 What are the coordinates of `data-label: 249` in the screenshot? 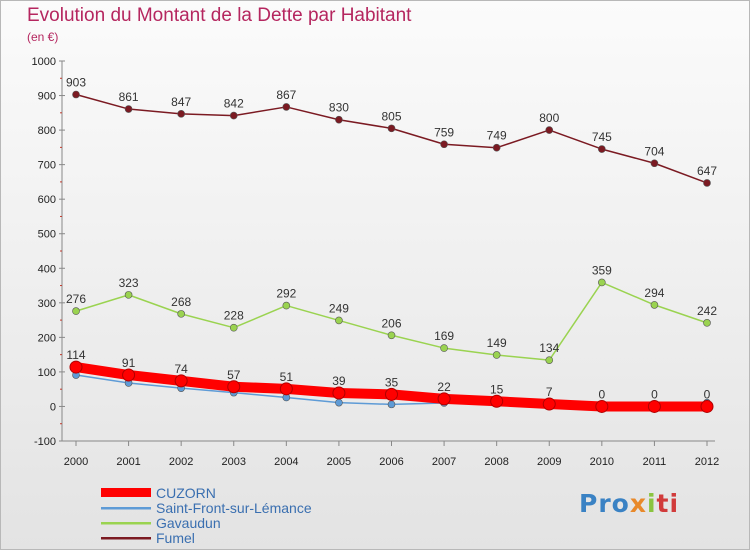 It's located at (339, 308).